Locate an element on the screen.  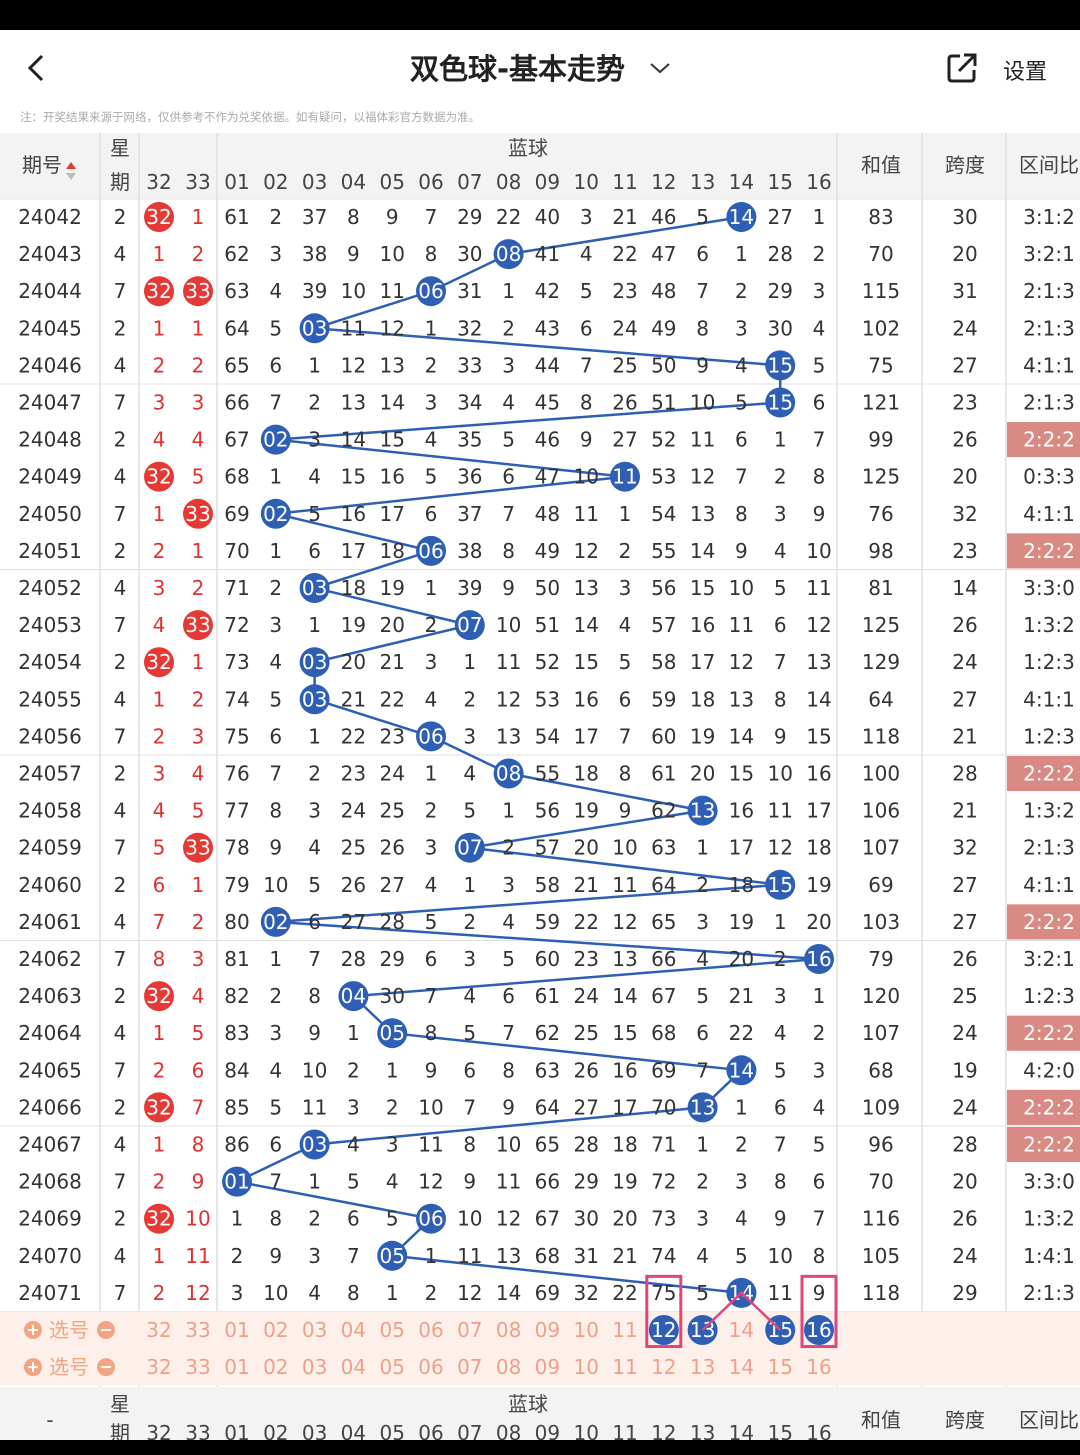
blue-miss-count: 20 is located at coordinates (702, 774).